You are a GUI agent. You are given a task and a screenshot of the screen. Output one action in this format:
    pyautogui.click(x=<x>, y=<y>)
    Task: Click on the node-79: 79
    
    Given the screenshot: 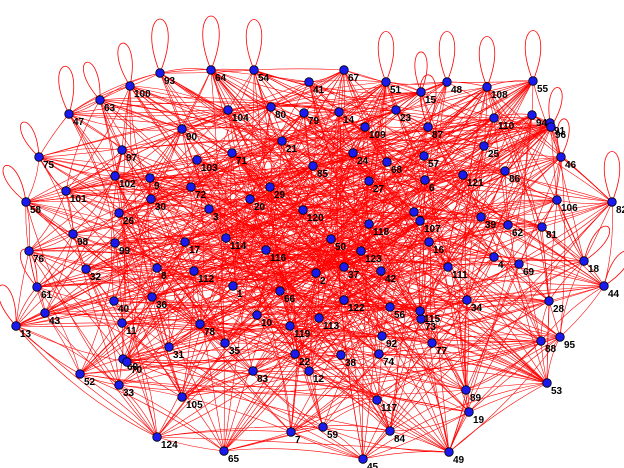 What is the action you would take?
    pyautogui.click(x=309, y=117)
    